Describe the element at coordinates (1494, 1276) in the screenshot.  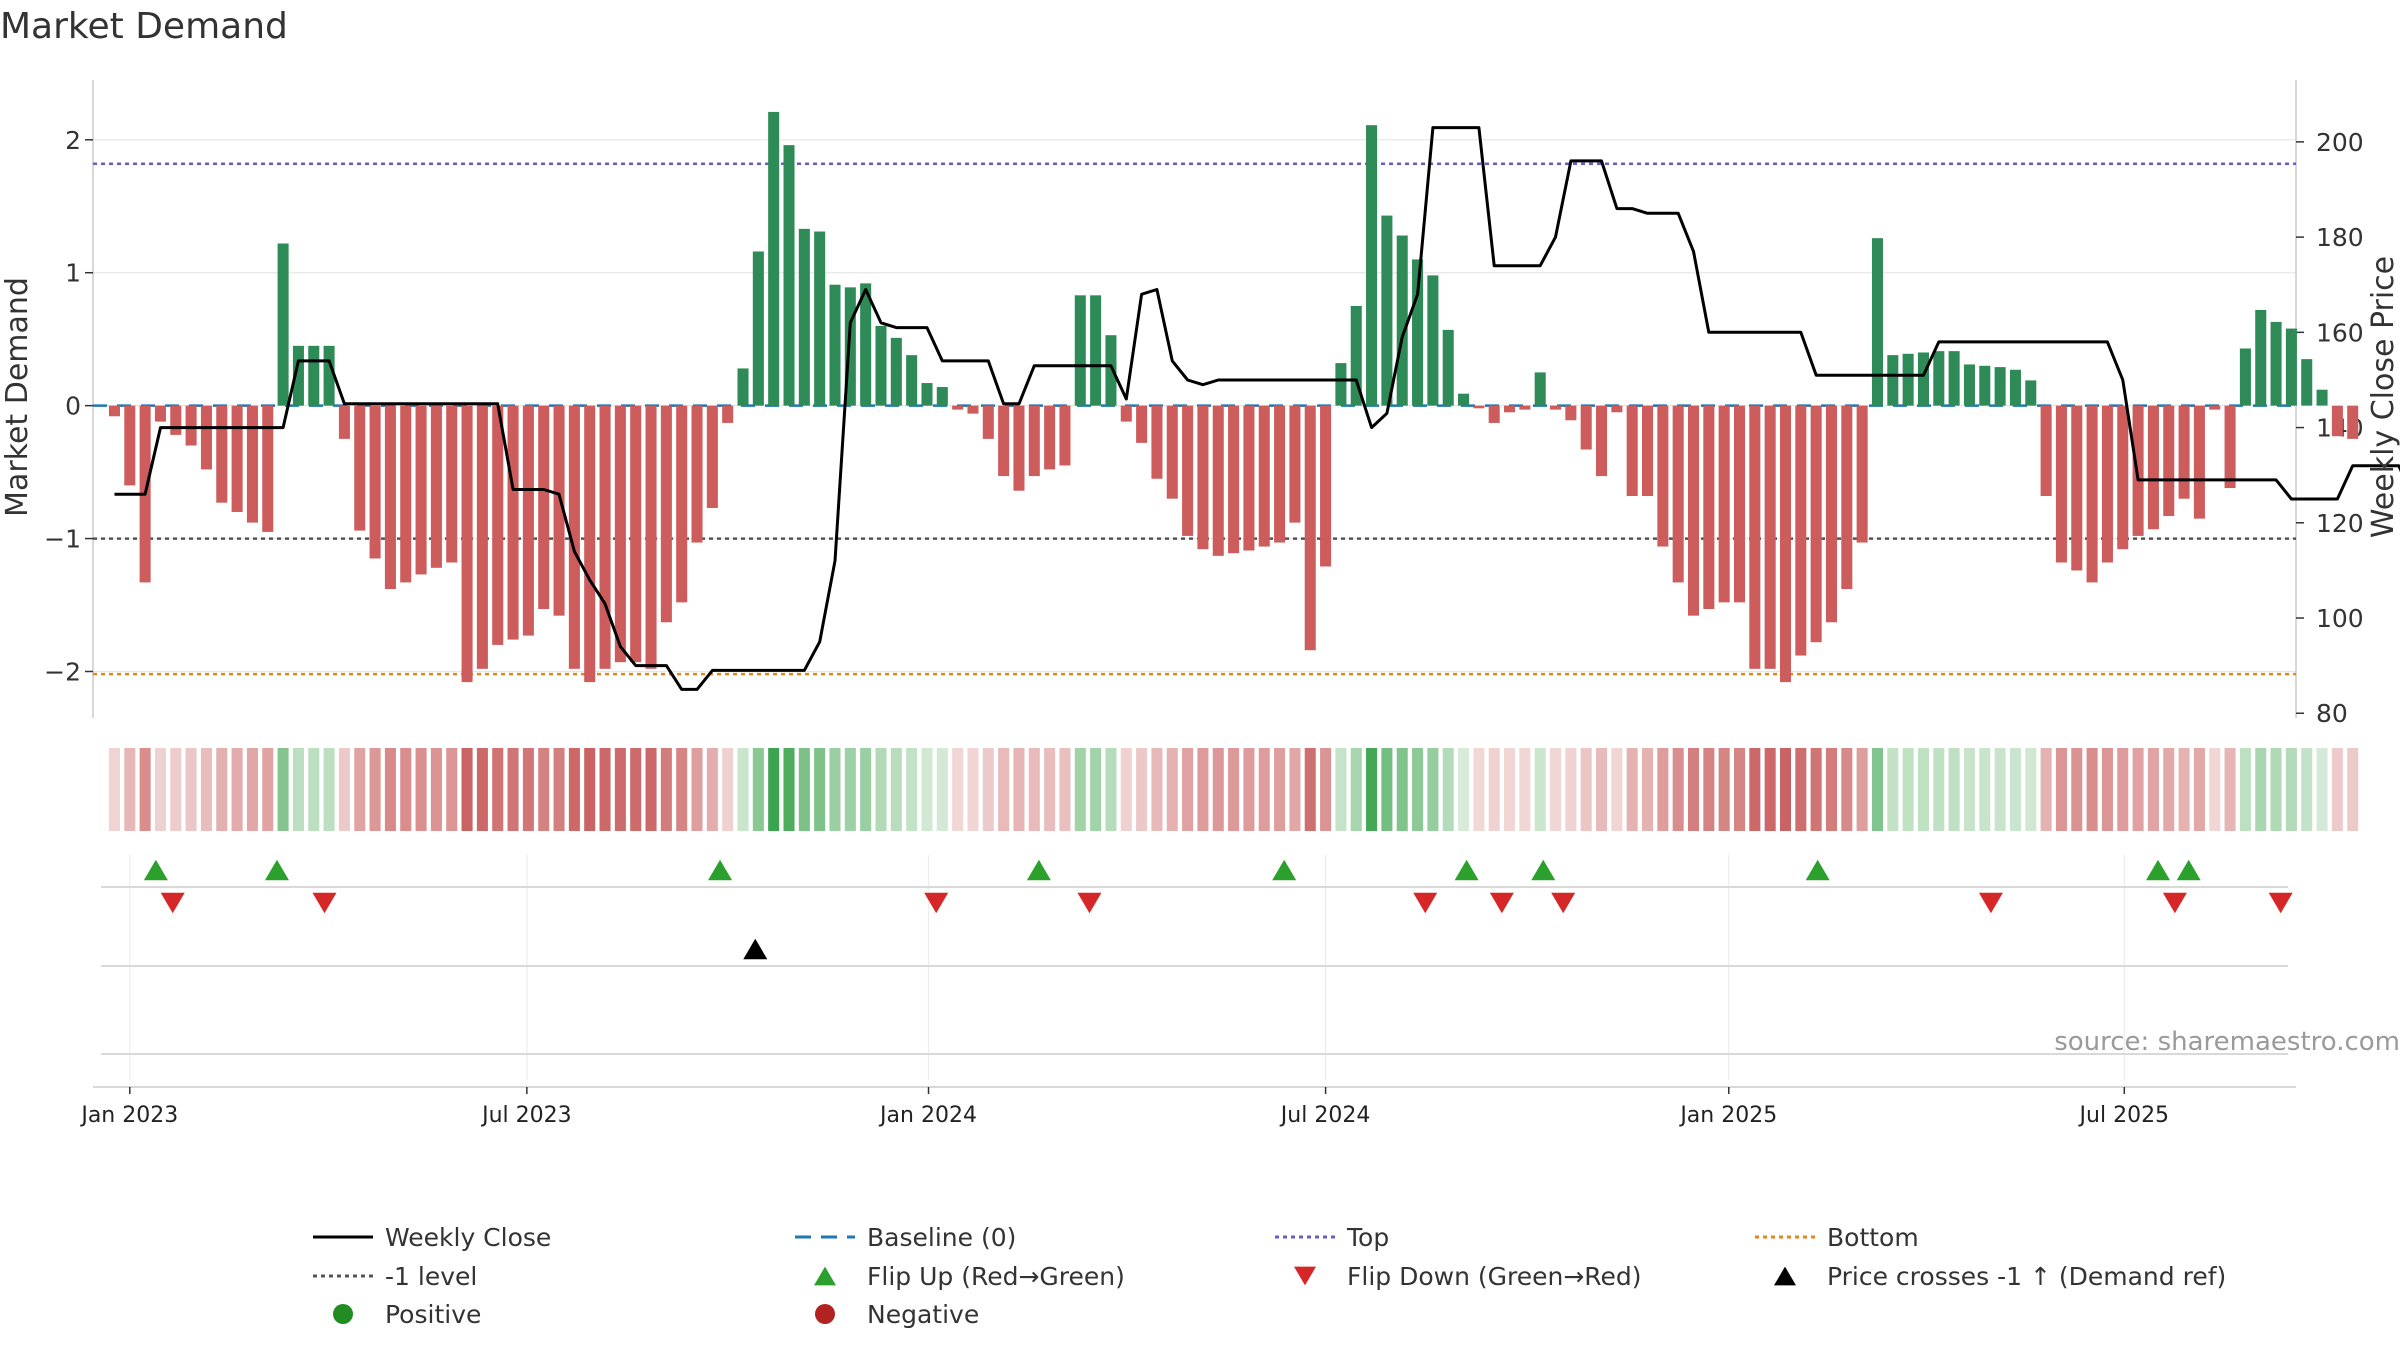
I see `legend-label: Flip Down (Green→Red)` at that location.